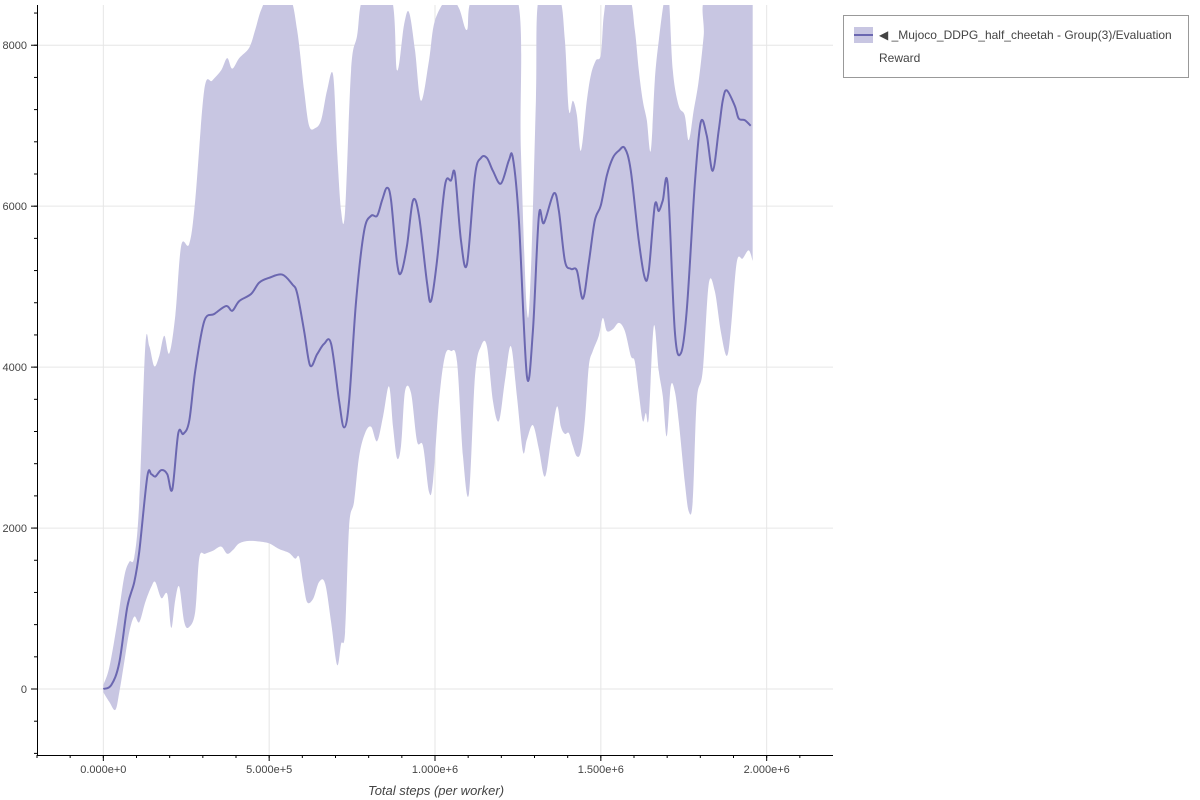 This screenshot has width=1200, height=800. I want to click on x-tick-label: 0.000e+0, so click(103, 770).